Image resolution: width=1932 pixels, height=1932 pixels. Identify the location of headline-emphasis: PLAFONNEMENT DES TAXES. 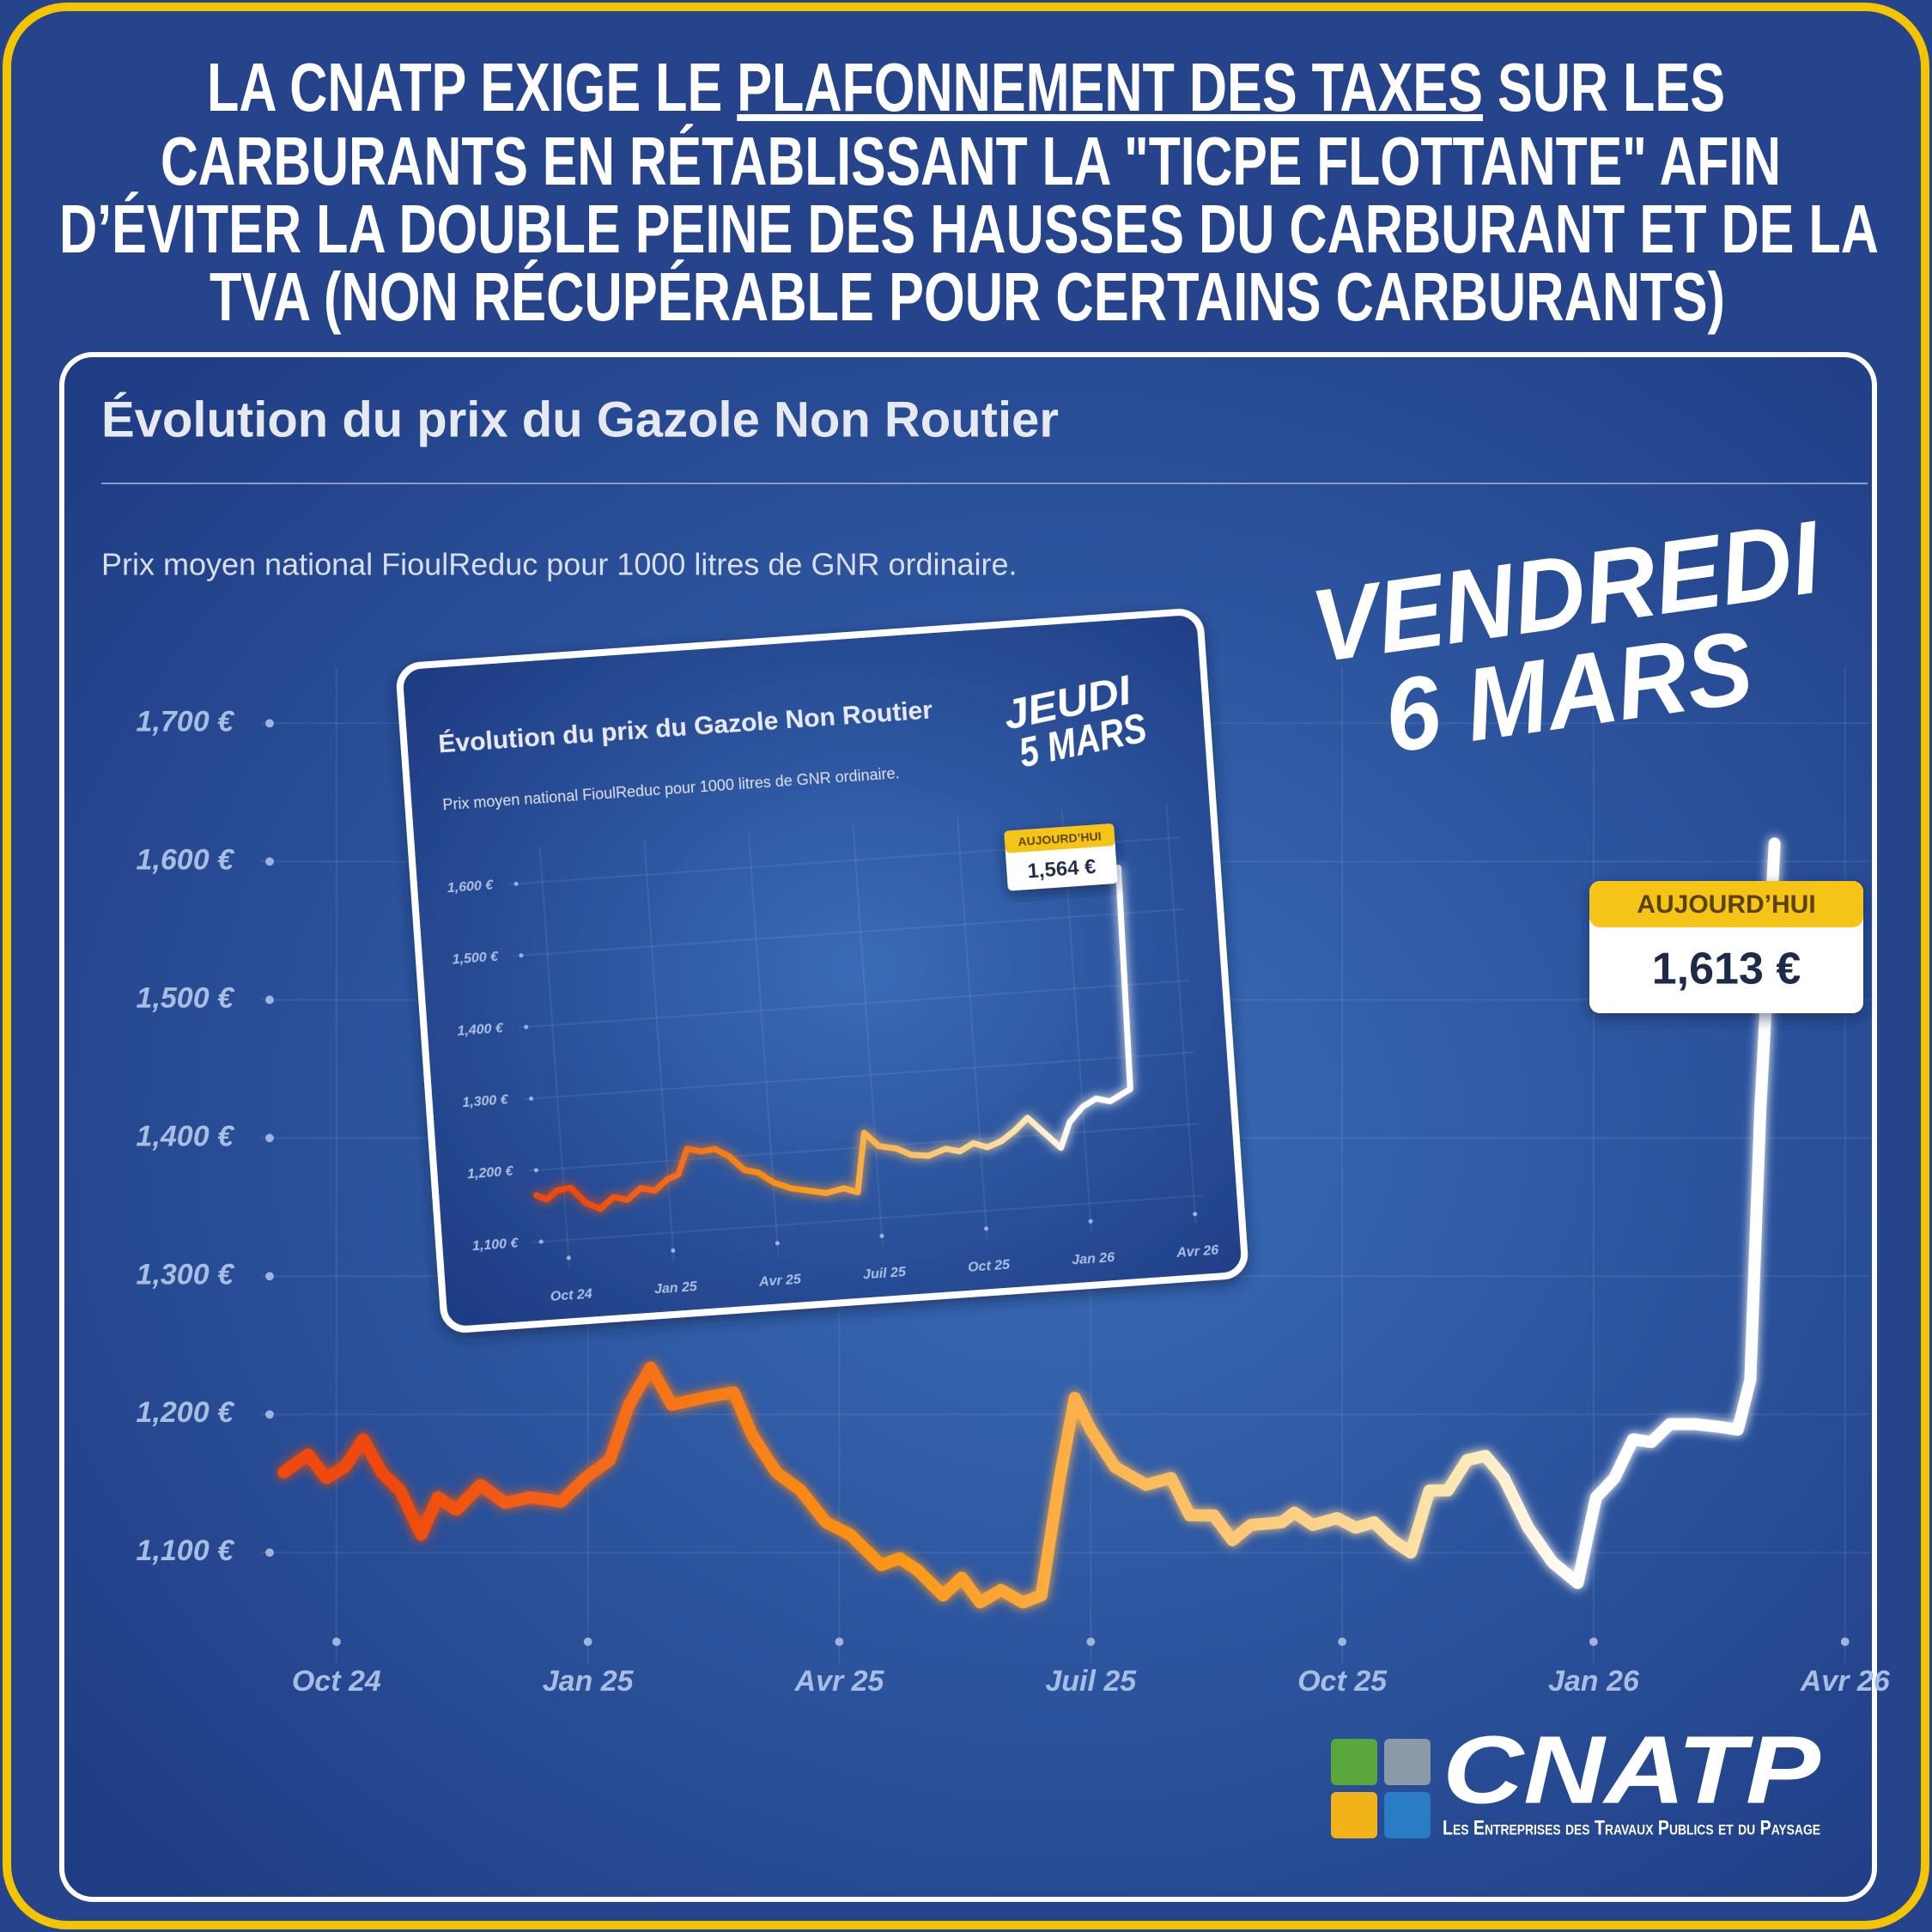
(1110, 87).